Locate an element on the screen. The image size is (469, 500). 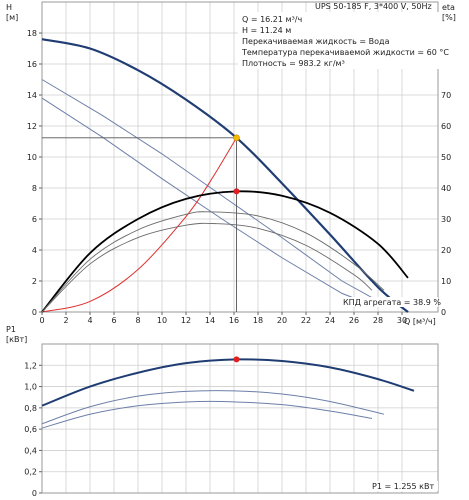
info-liquid: Перекачиваемая жидкость = Вода is located at coordinates (316, 41).